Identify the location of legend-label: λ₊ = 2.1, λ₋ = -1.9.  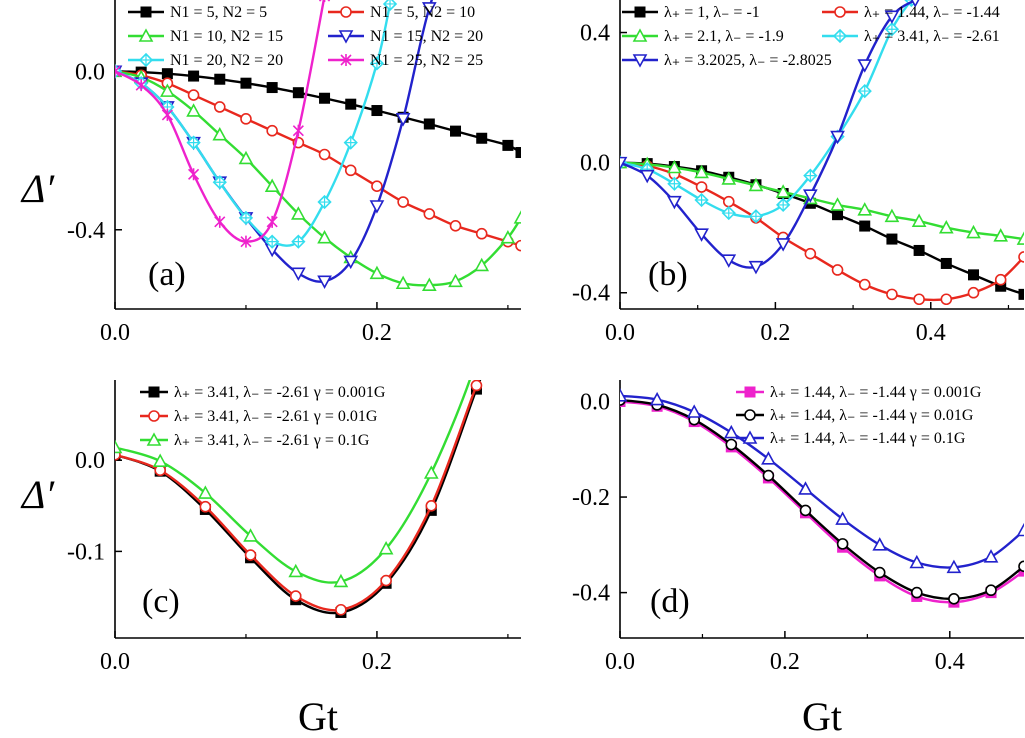
(724, 36).